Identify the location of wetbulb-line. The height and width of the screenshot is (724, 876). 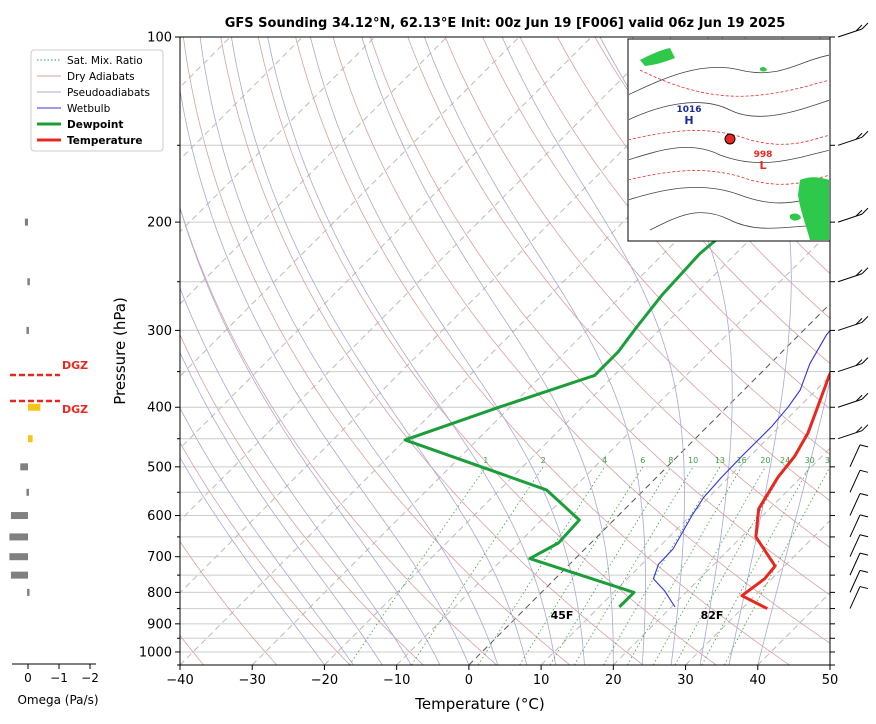
(741, 468).